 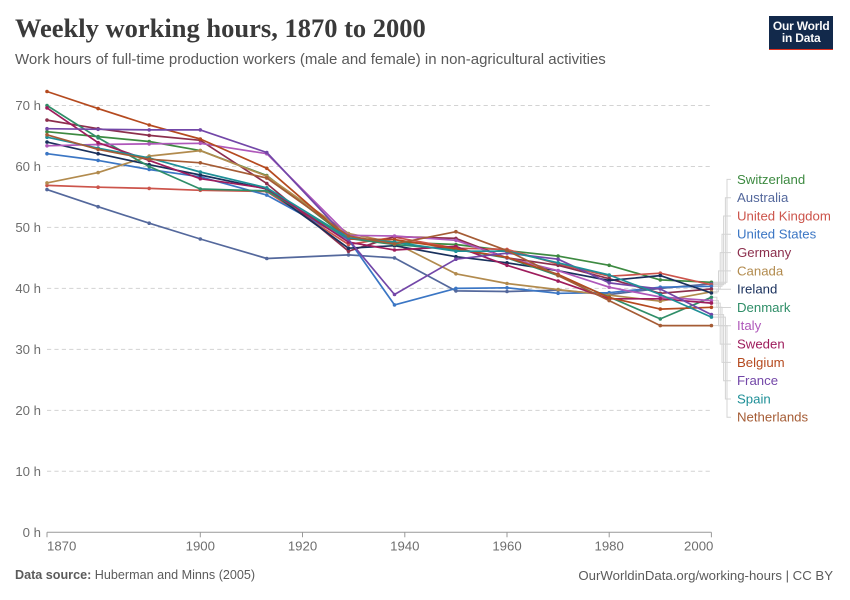 What do you see at coordinates (763, 197) in the screenshot?
I see `svg-text: Australia` at bounding box center [763, 197].